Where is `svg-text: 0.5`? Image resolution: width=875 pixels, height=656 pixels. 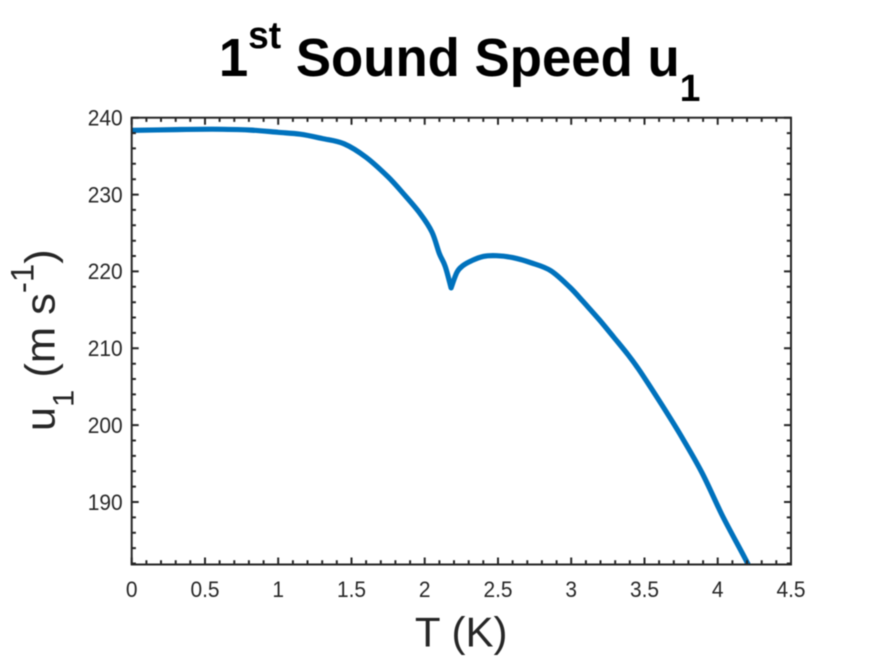
svg-text: 0.5 is located at coordinates (204, 589).